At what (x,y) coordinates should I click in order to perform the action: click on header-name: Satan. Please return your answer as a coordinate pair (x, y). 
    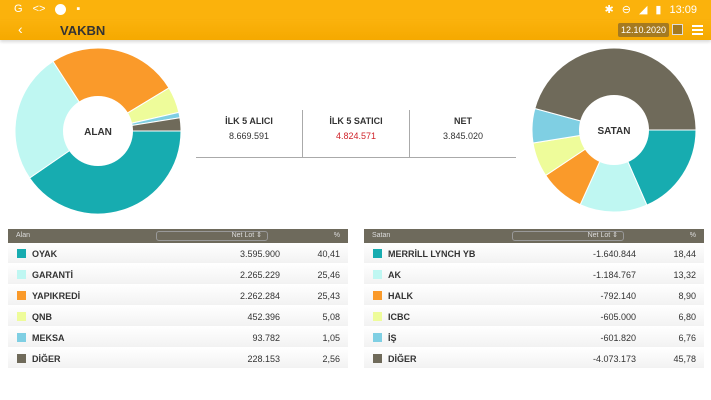
    Looking at the image, I should click on (381, 235).